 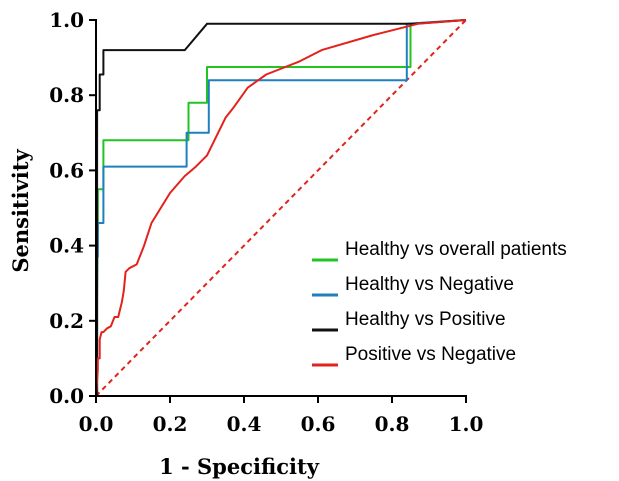 What do you see at coordinates (430, 354) in the screenshot?
I see `legend-label-4: Positive vs Negative` at bounding box center [430, 354].